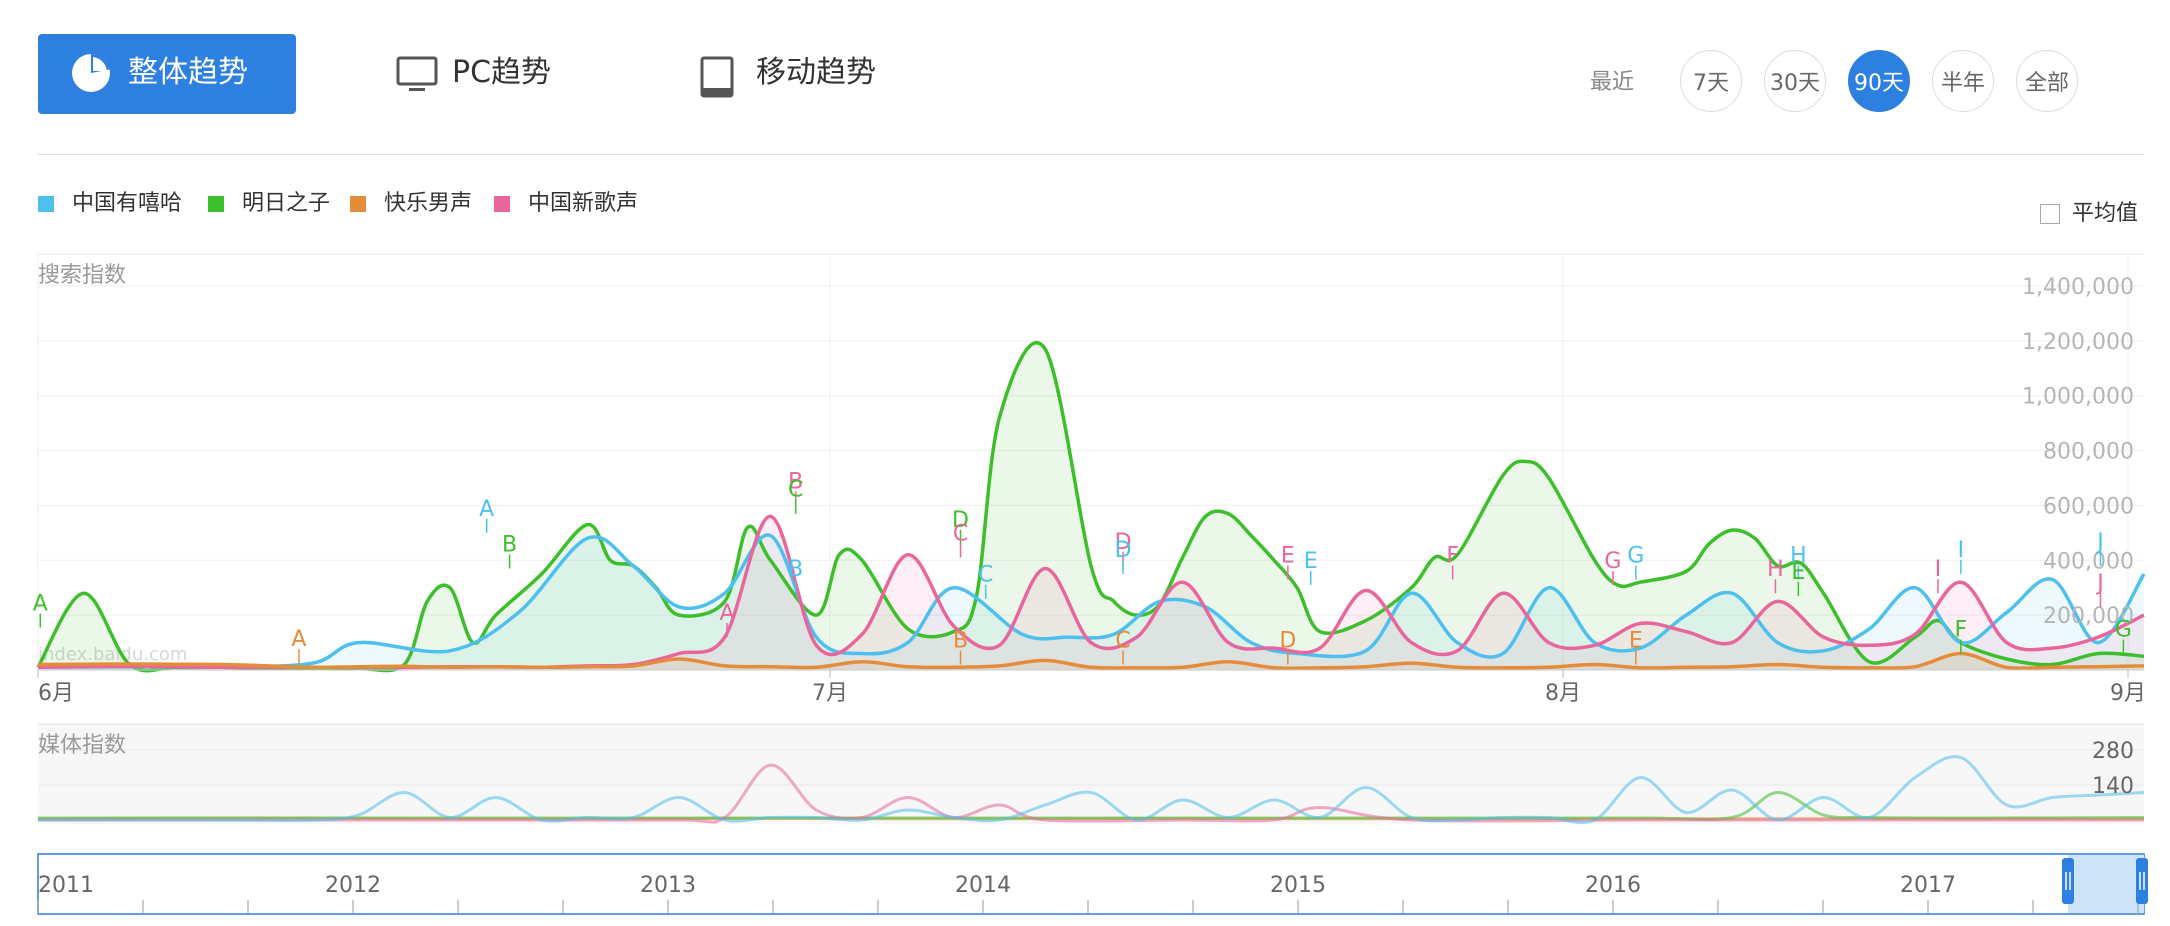 The image size is (2170, 926). I want to click on time-range-selector: 最近 7天 30天 90天 半年 全部, so click(1860, 82).